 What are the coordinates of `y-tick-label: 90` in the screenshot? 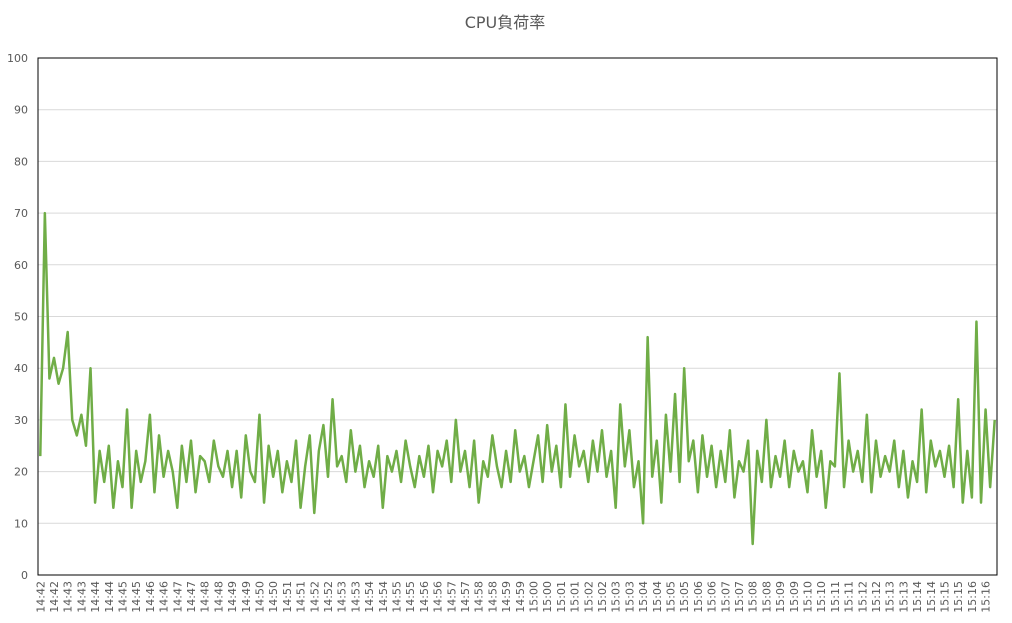 It's located at (21, 110).